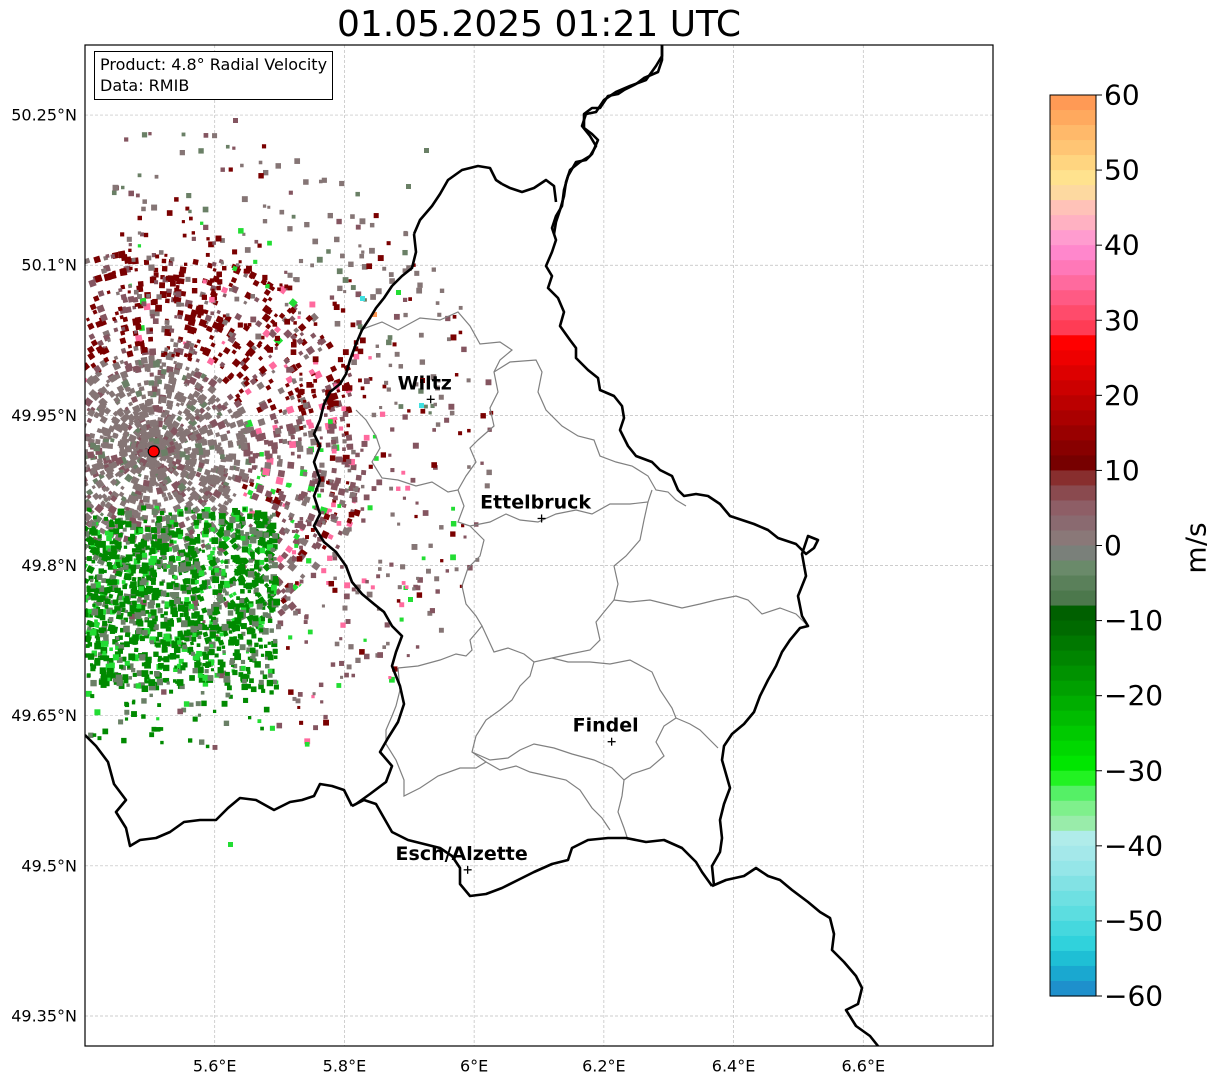 Image resolution: width=1207 pixels, height=1081 pixels. What do you see at coordinates (795, 956) in the screenshot?
I see `border-de-fr` at bounding box center [795, 956].